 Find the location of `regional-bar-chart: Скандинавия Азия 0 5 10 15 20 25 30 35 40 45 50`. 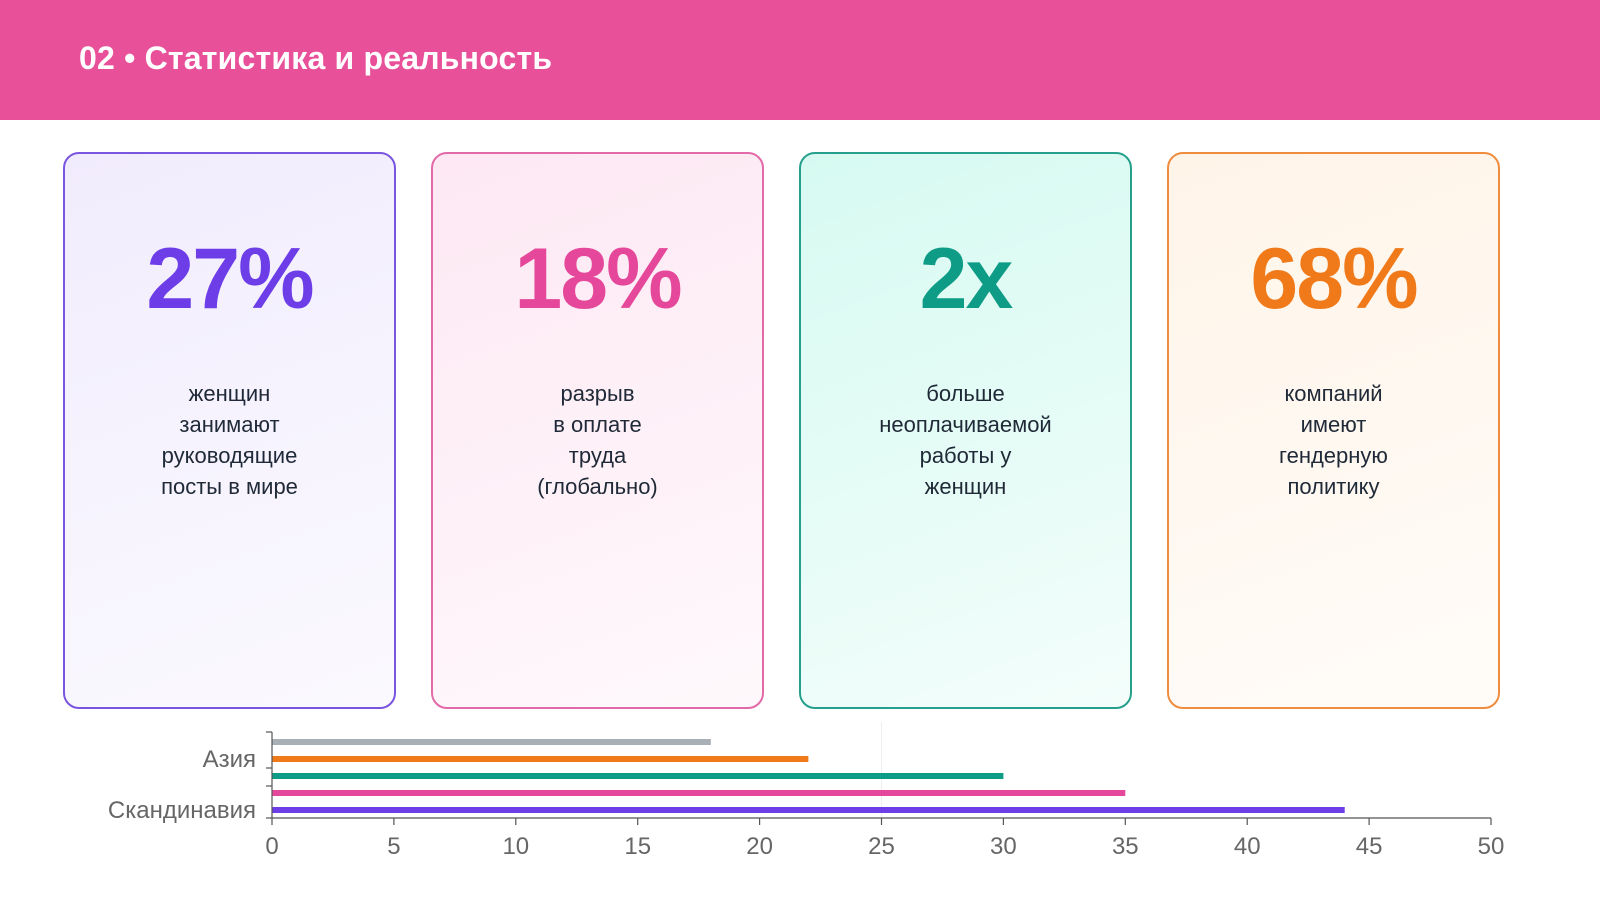

regional-bar-chart: Скандинавия Азия 0 5 10 15 20 25 30 35 40 45 50 is located at coordinates (806, 791).